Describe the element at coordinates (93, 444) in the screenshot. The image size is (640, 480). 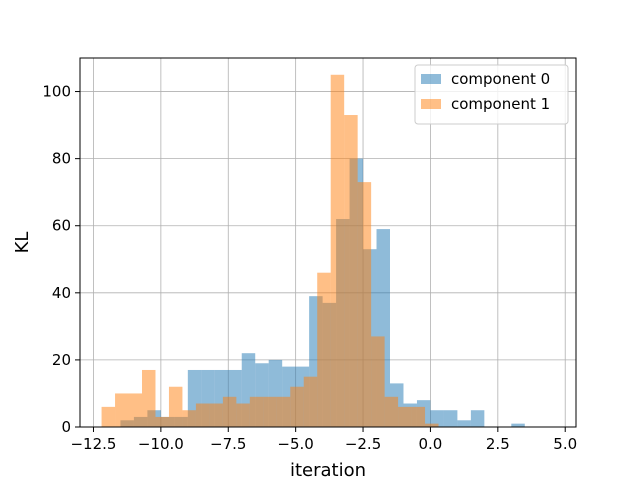
I see `x-tick-label: −12.5` at that location.